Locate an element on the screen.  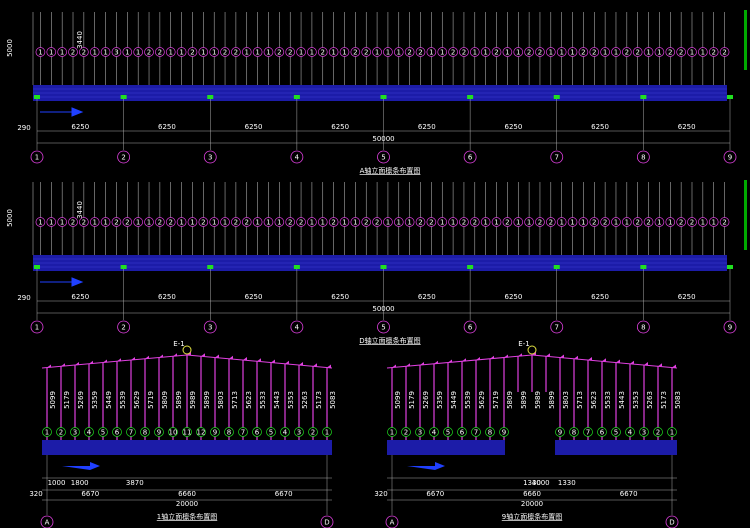
purlin-label: 7 is located at coordinates (243, 433).